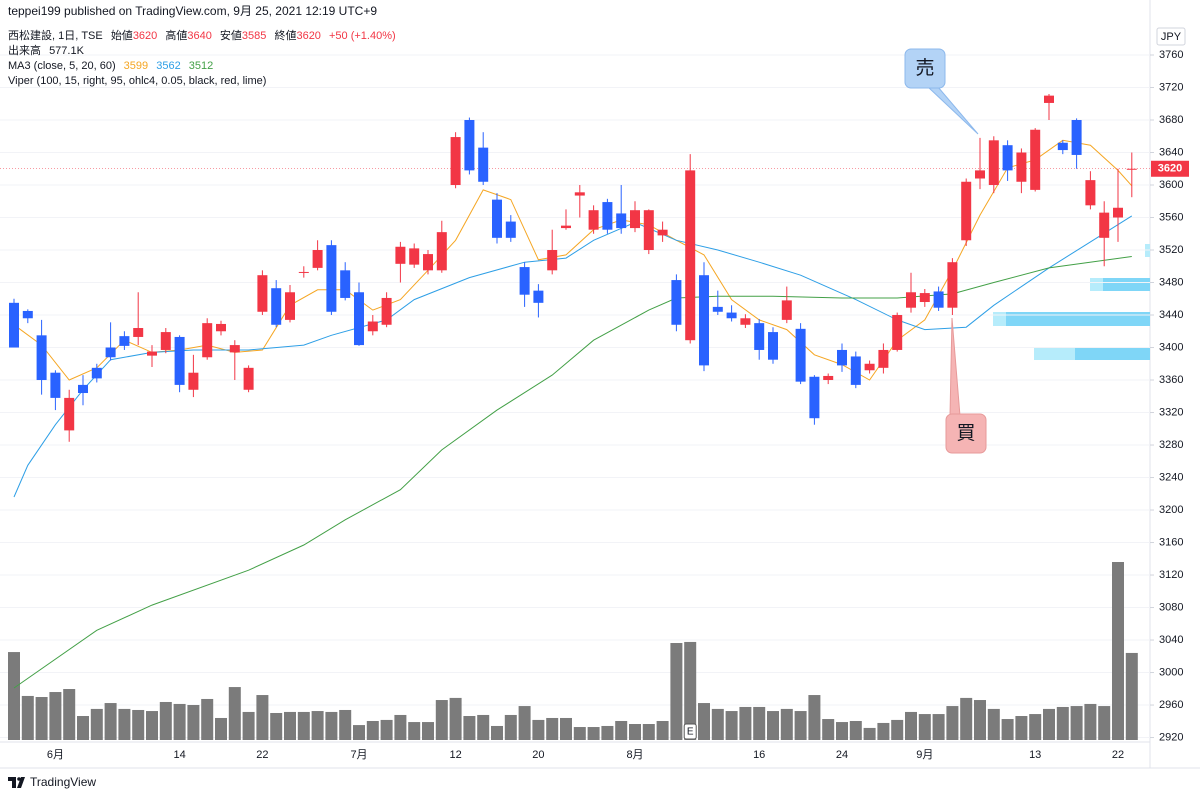 This screenshot has width=1200, height=798. What do you see at coordinates (1171, 640) in the screenshot?
I see `y-tick-label: 3040` at bounding box center [1171, 640].